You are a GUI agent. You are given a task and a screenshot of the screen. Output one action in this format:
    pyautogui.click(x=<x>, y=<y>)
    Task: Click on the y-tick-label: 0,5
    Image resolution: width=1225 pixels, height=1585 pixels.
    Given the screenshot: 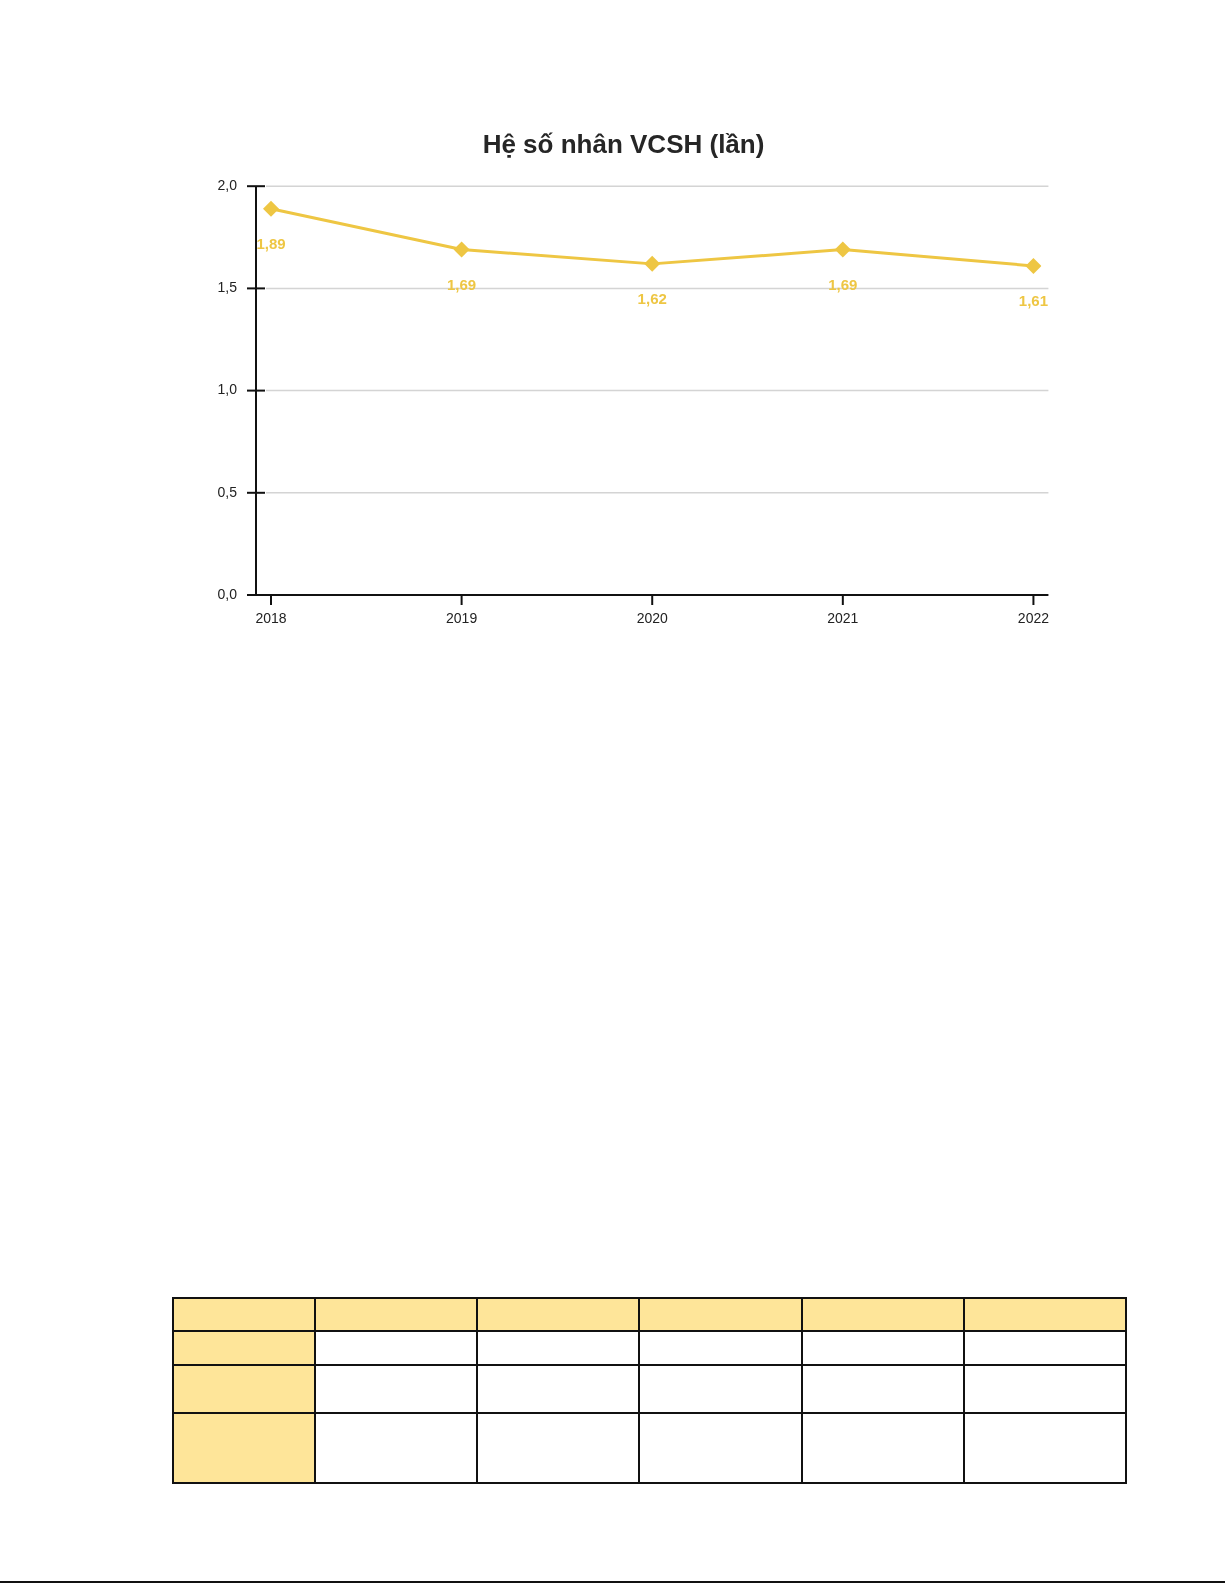 What is the action you would take?
    pyautogui.click(x=227, y=491)
    